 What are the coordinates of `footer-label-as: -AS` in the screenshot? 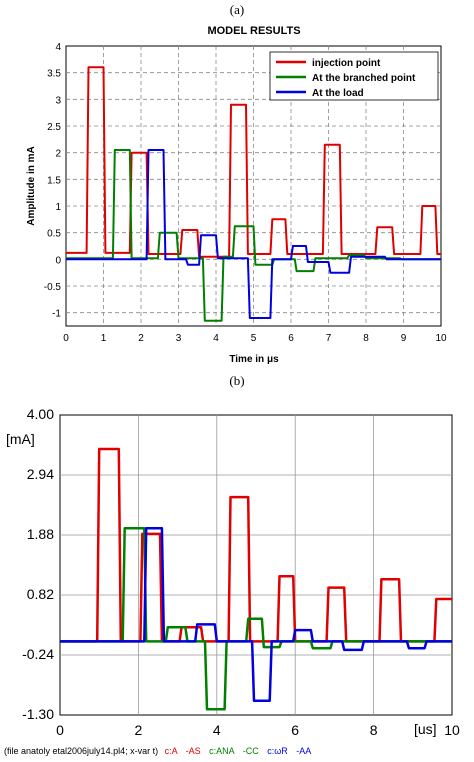 It's located at (193, 751).